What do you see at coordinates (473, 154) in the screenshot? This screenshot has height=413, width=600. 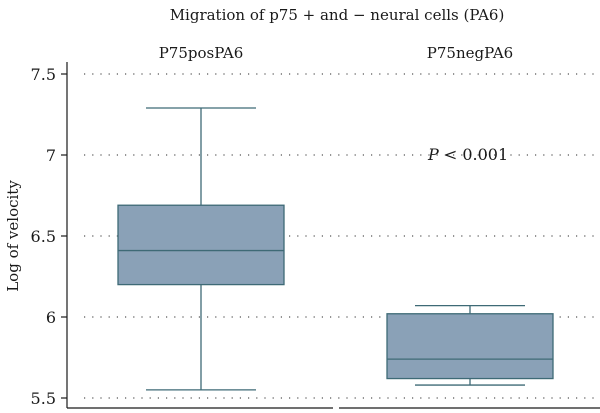 I see `p-value-text: < 0.001` at bounding box center [473, 154].